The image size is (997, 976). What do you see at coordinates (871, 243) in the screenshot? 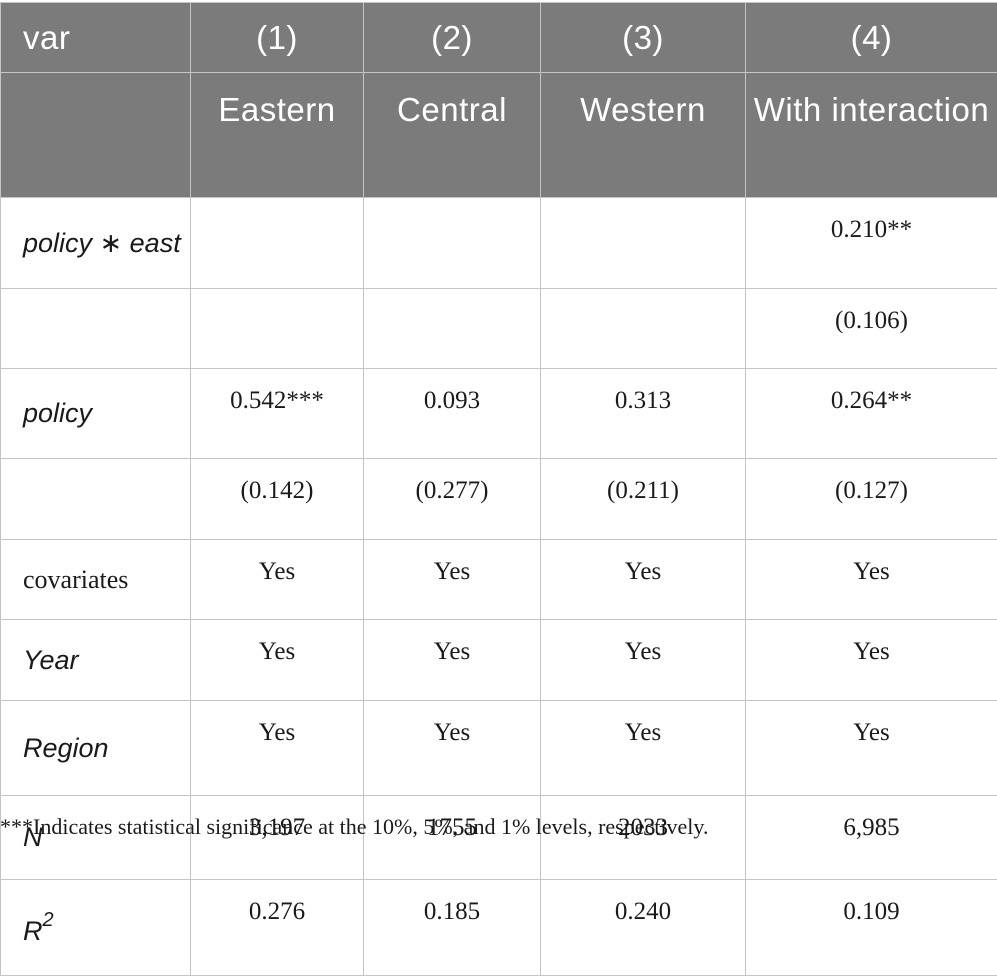
I see `cell: 0.210**` at bounding box center [871, 243].